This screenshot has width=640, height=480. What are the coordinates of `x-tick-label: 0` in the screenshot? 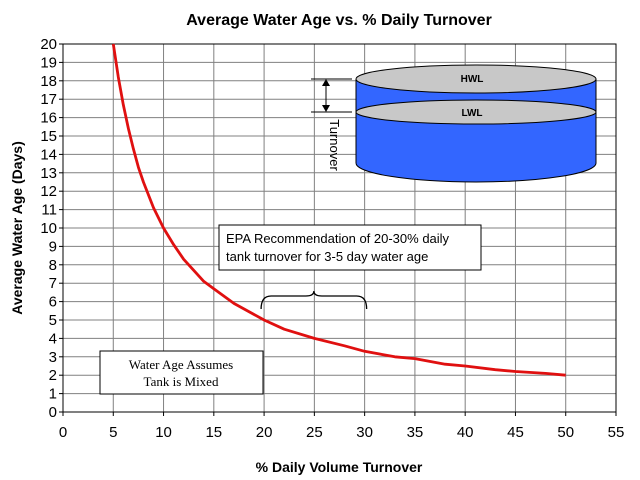 It's located at (63, 432).